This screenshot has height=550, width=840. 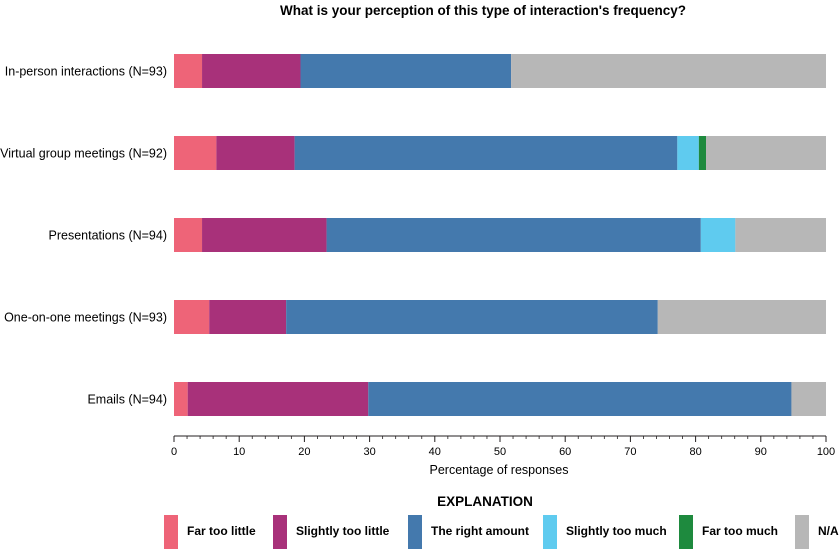 I want to click on legend-swatch-slightly-too-much, so click(x=550, y=532).